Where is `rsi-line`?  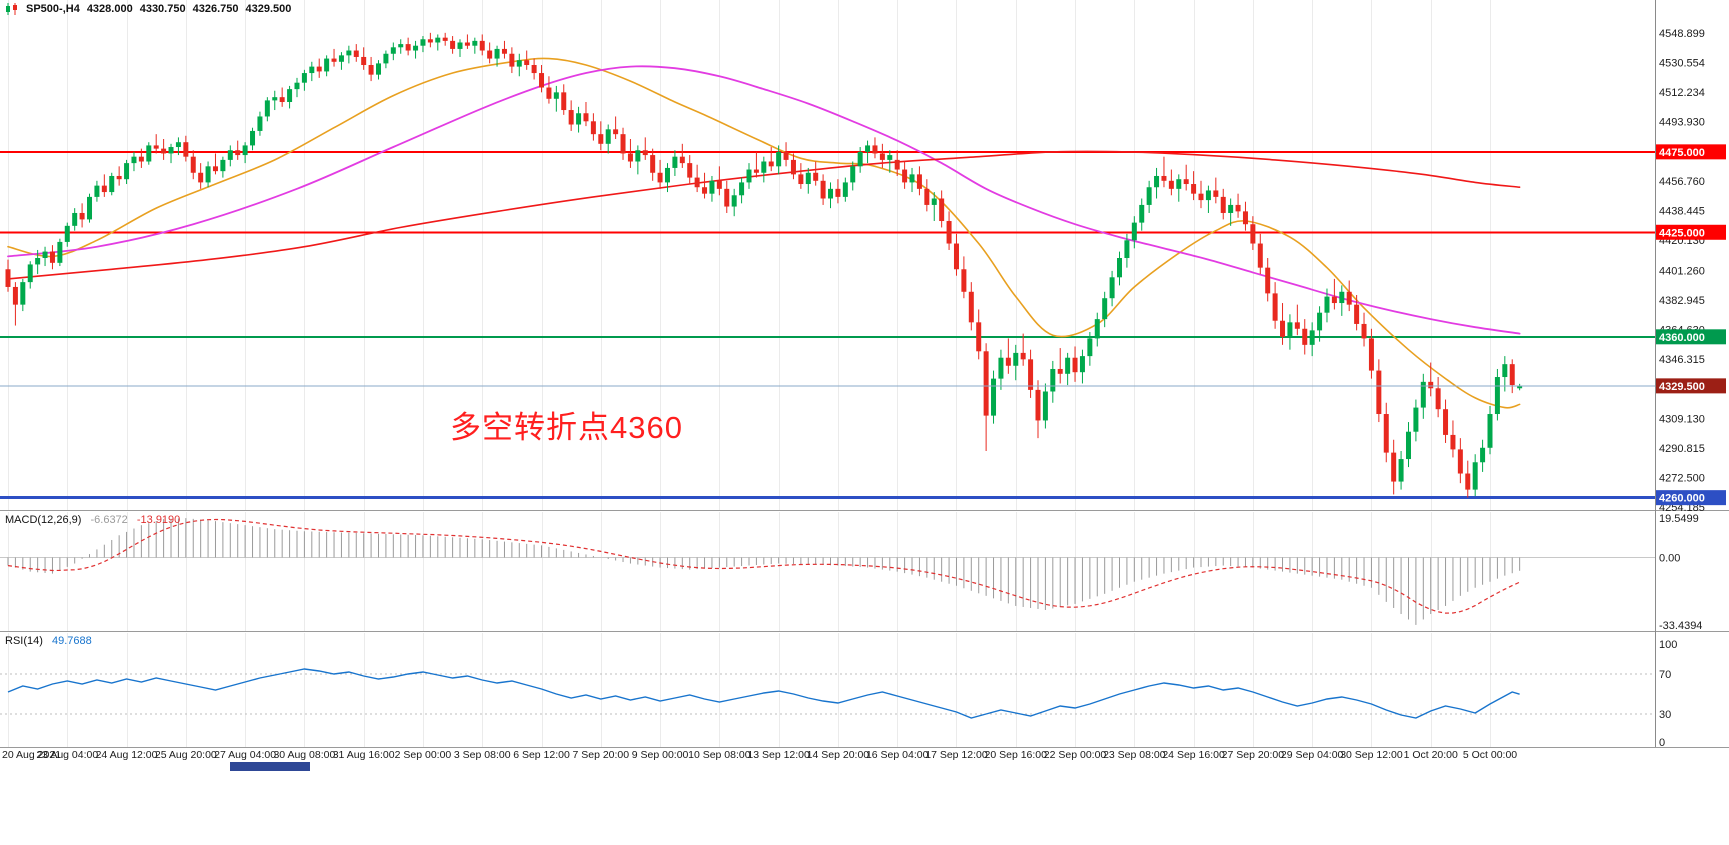
rsi-line is located at coordinates (763, 693).